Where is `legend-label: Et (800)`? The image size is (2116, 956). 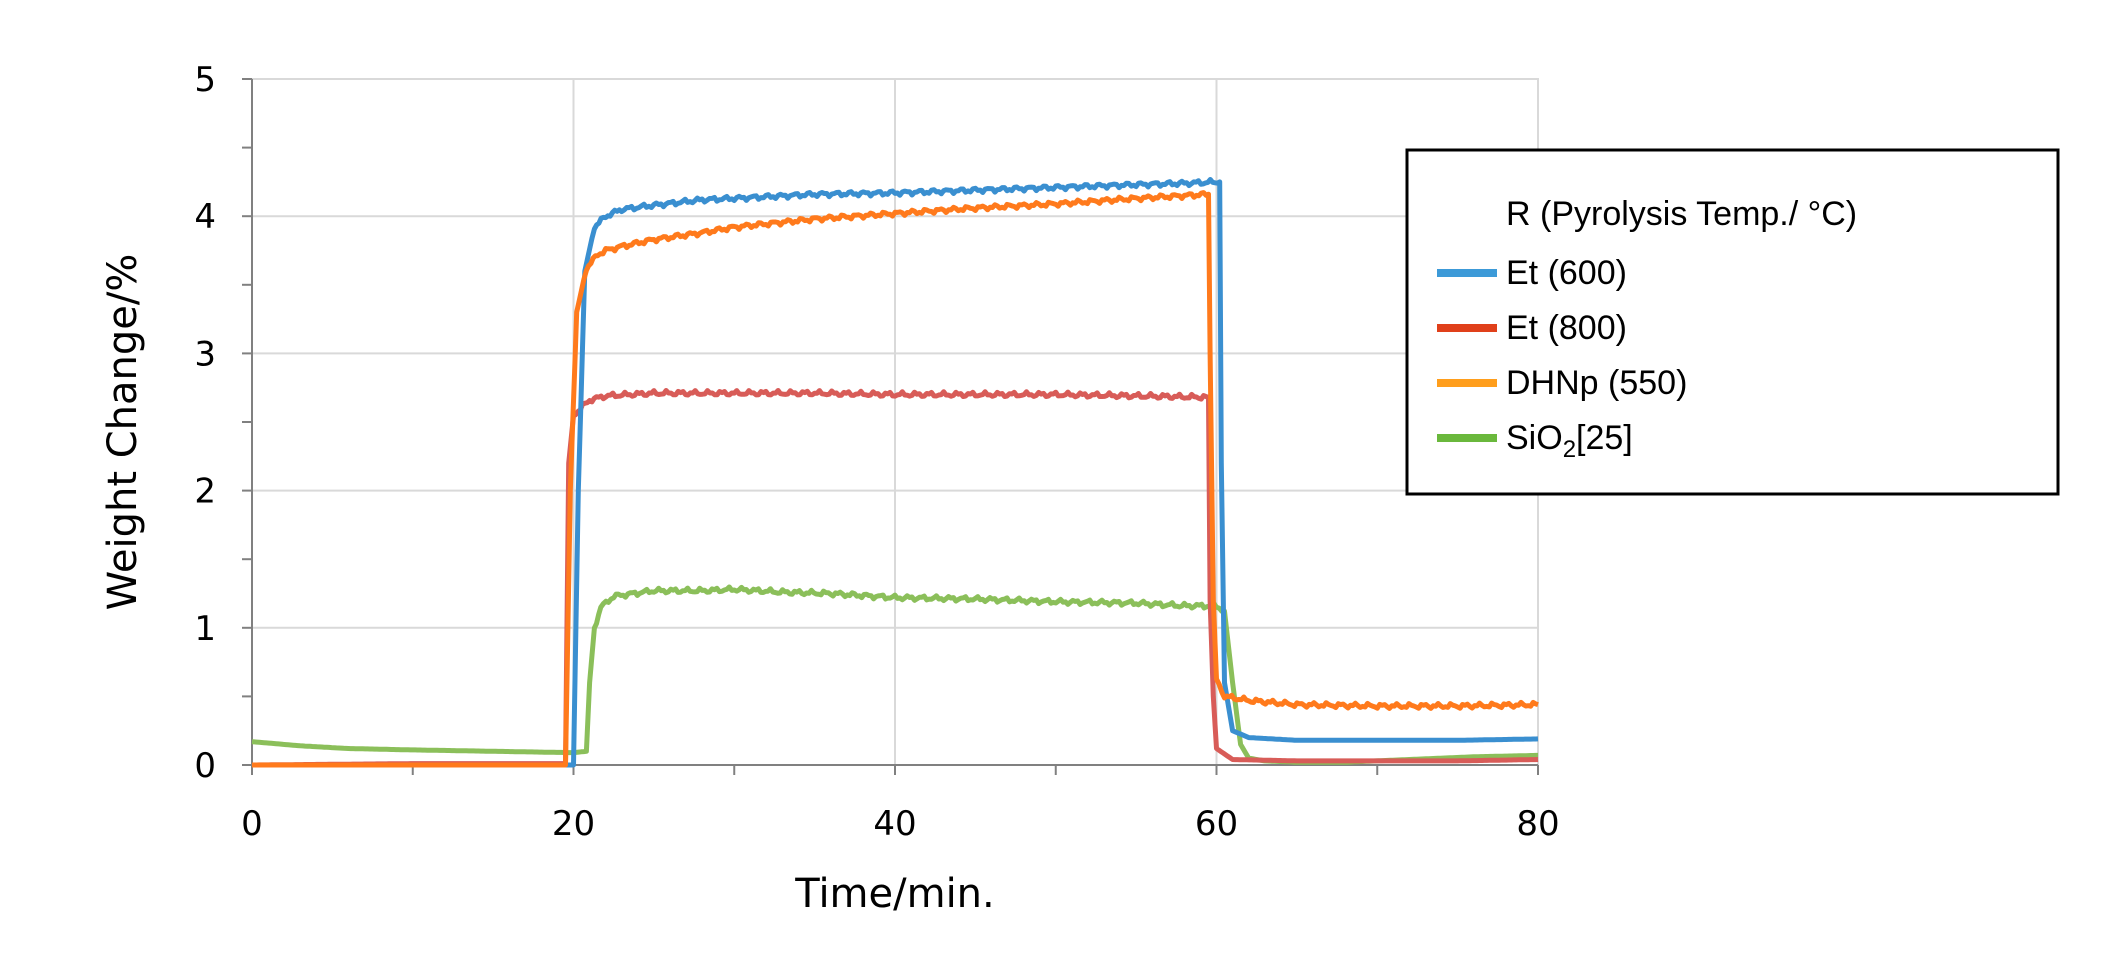 legend-label: Et (800) is located at coordinates (1566, 328).